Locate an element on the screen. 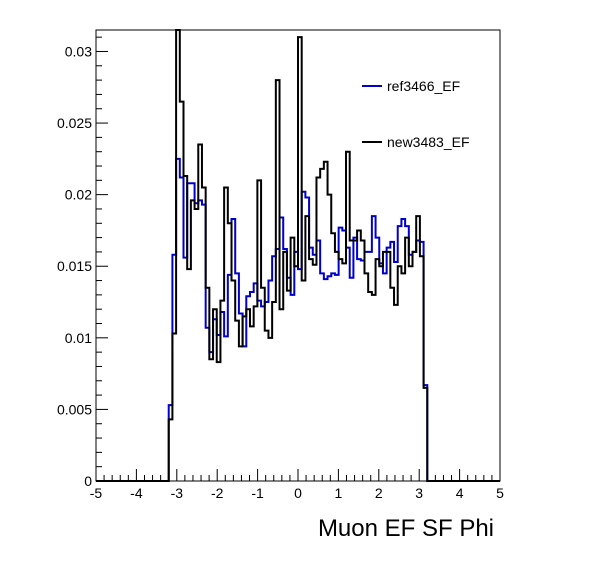 This screenshot has height=572, width=596. x-tick-label: -5 is located at coordinates (96, 493).